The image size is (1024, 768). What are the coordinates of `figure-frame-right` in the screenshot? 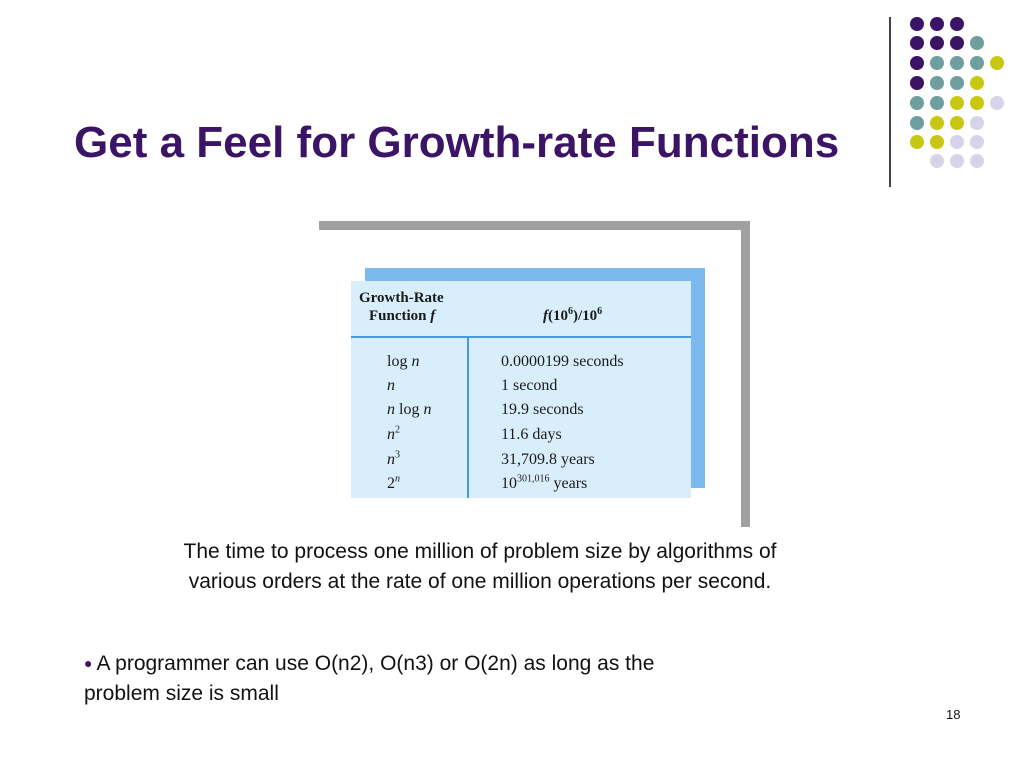 It's located at (745, 374).